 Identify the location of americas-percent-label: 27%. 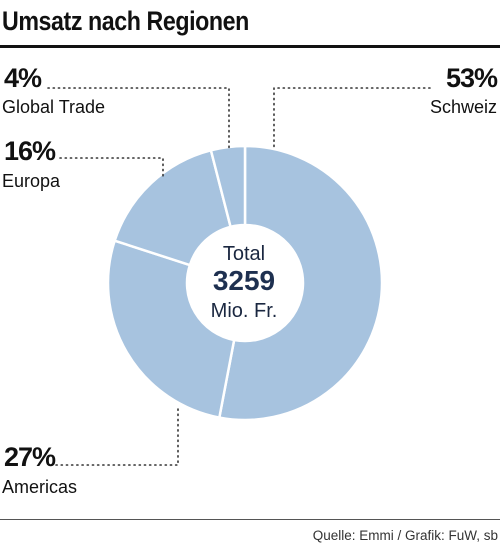
(30, 457).